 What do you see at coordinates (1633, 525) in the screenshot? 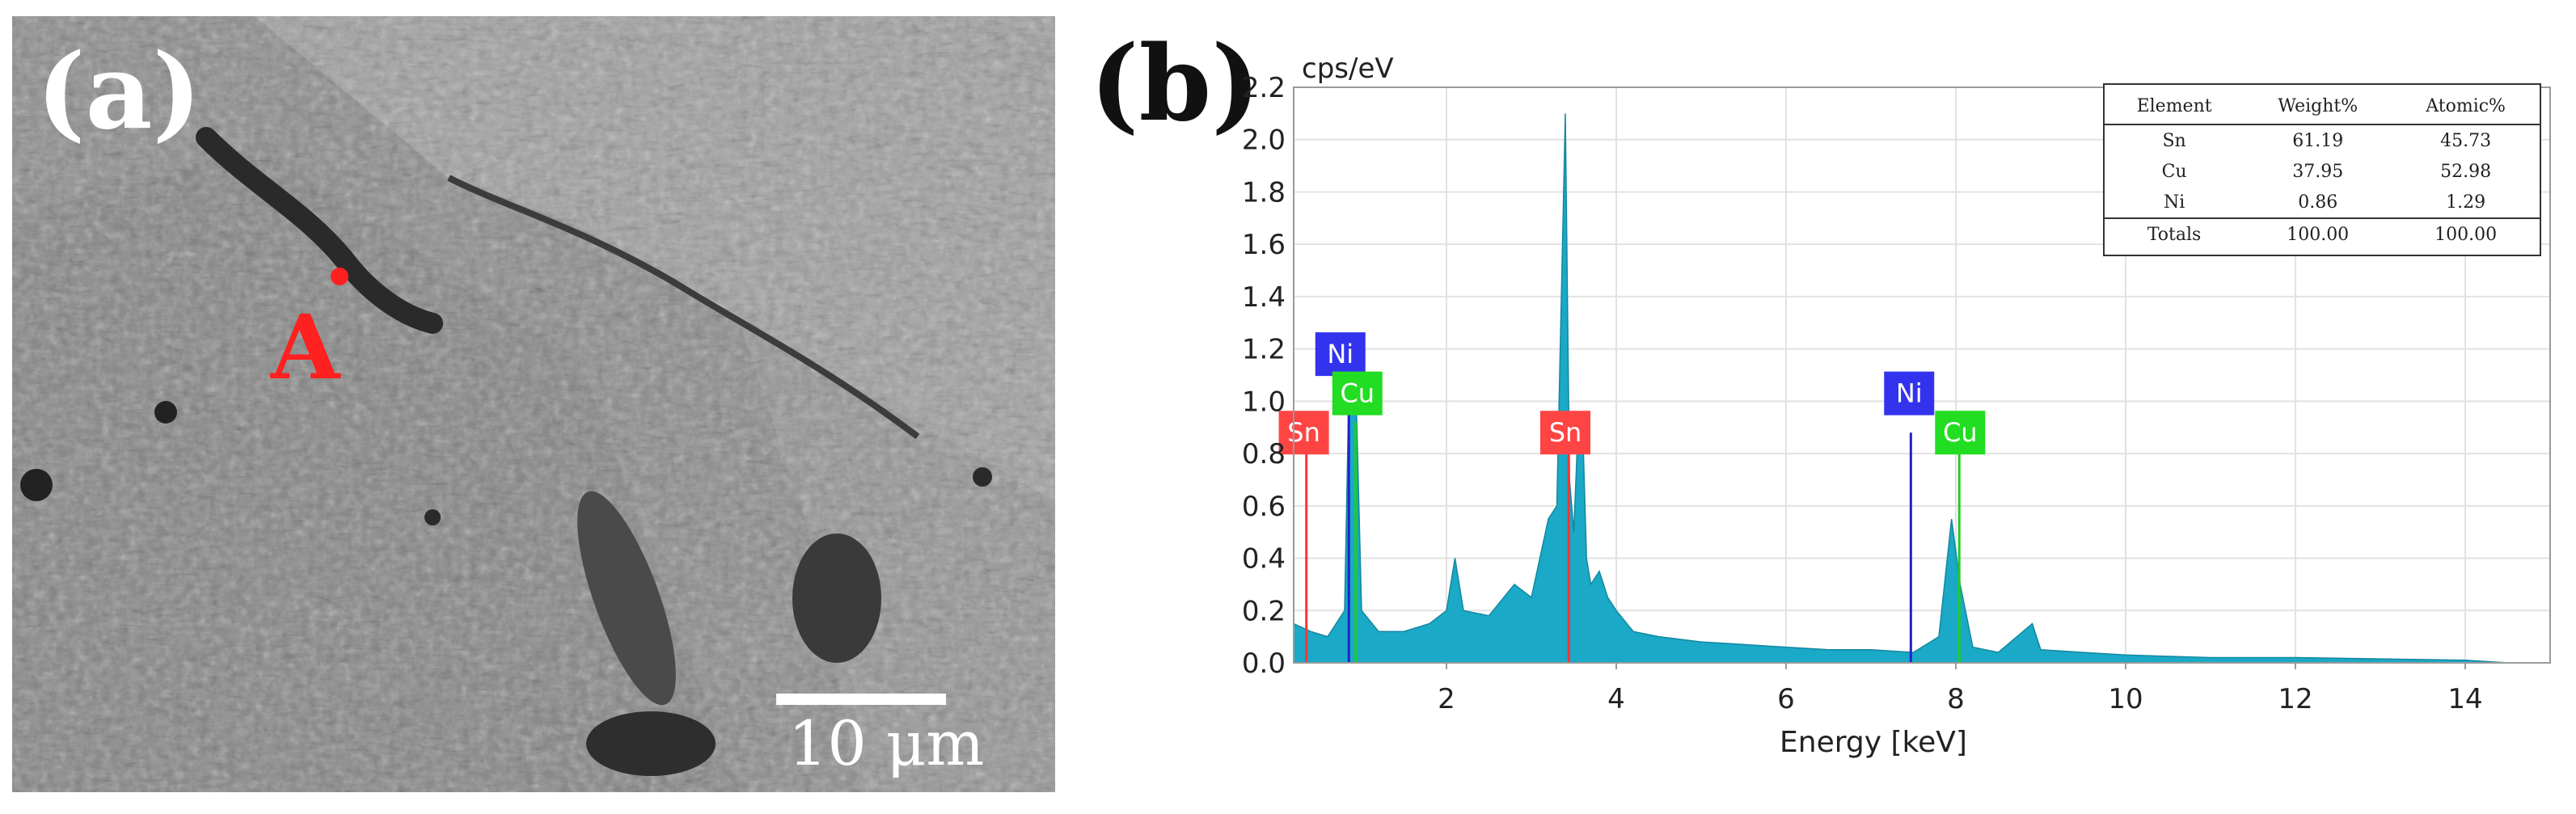
I see `element-lines` at bounding box center [1633, 525].